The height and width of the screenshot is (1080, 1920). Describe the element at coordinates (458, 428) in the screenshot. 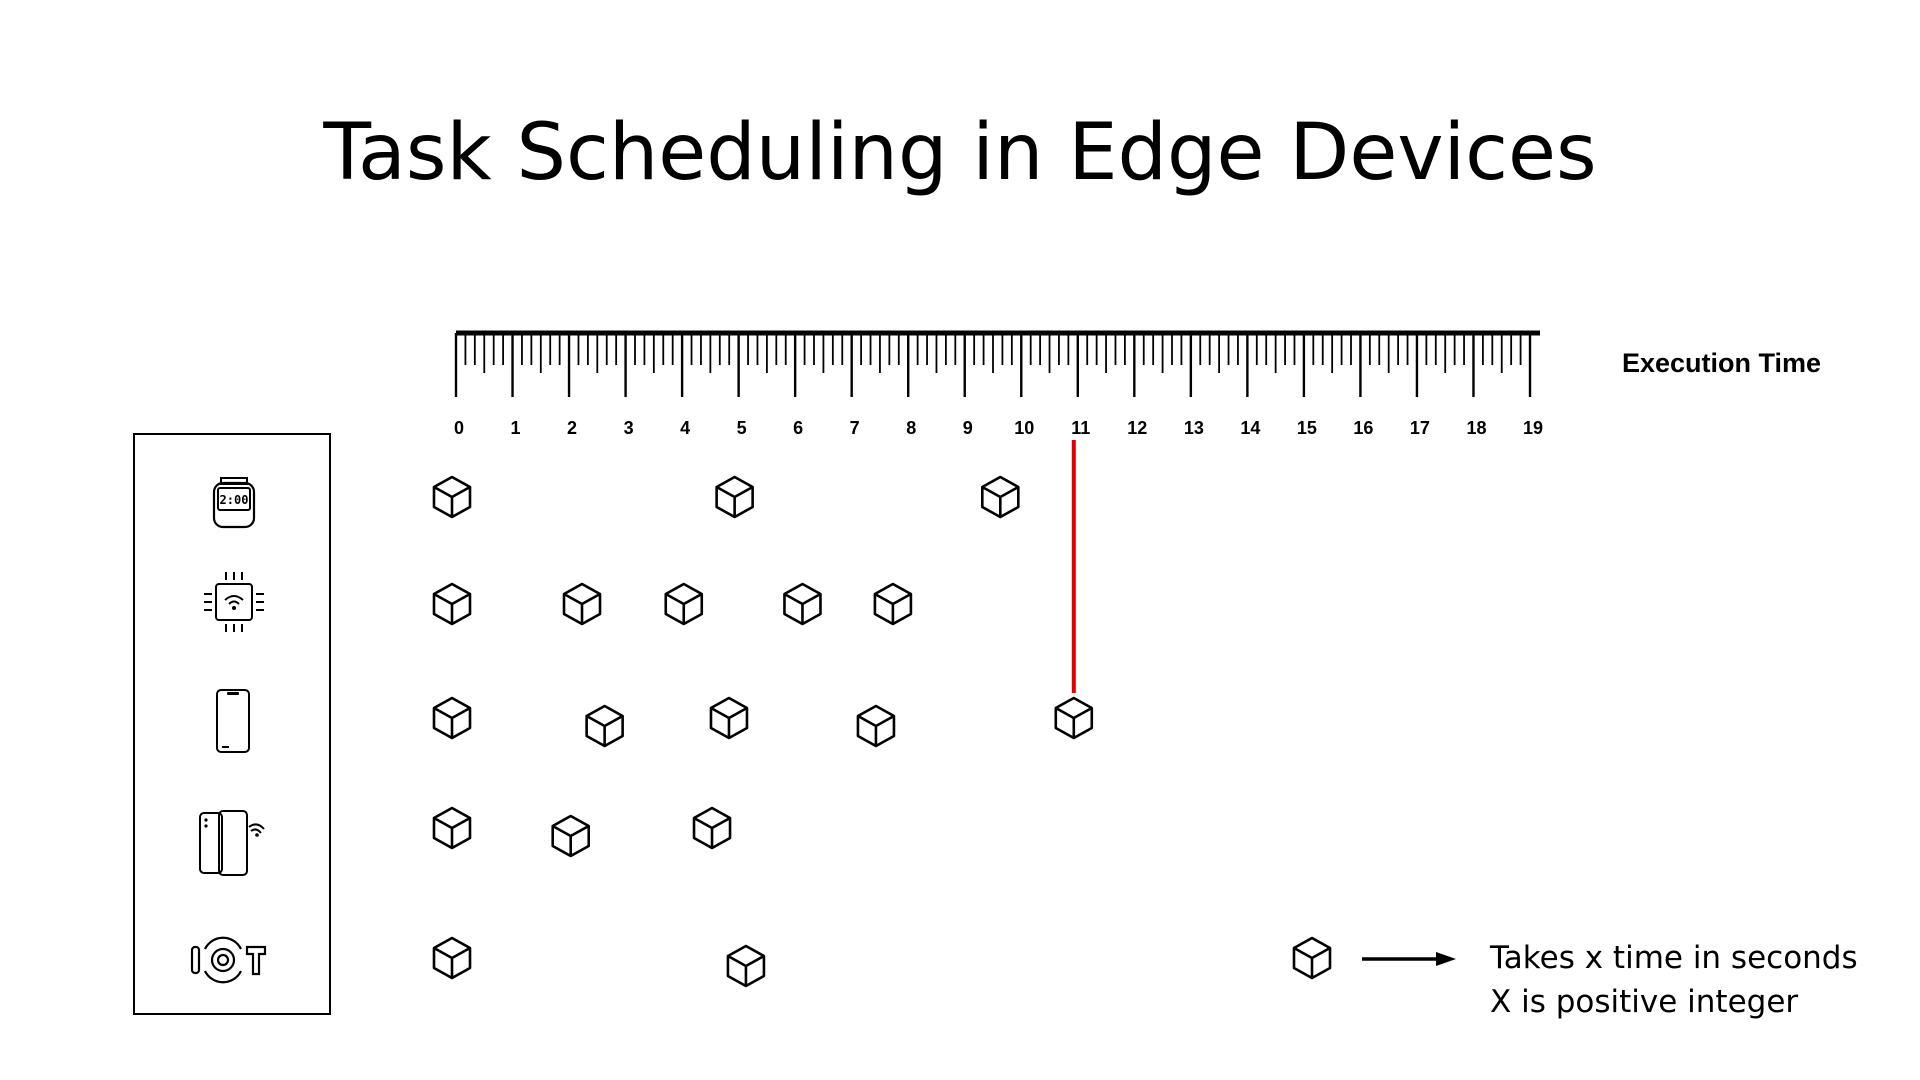

I see `tick-label: 0` at that location.